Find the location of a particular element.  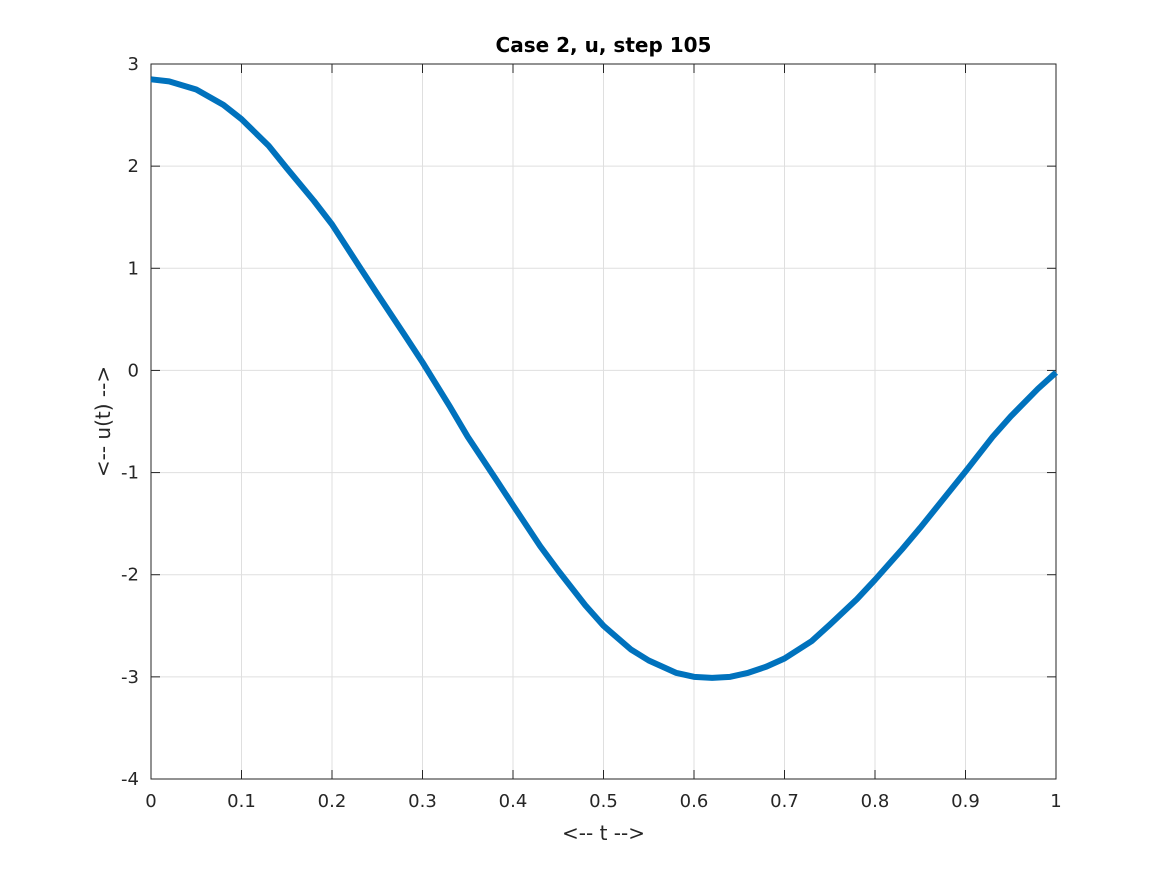

y-tick-label: 0 is located at coordinates (133, 370).